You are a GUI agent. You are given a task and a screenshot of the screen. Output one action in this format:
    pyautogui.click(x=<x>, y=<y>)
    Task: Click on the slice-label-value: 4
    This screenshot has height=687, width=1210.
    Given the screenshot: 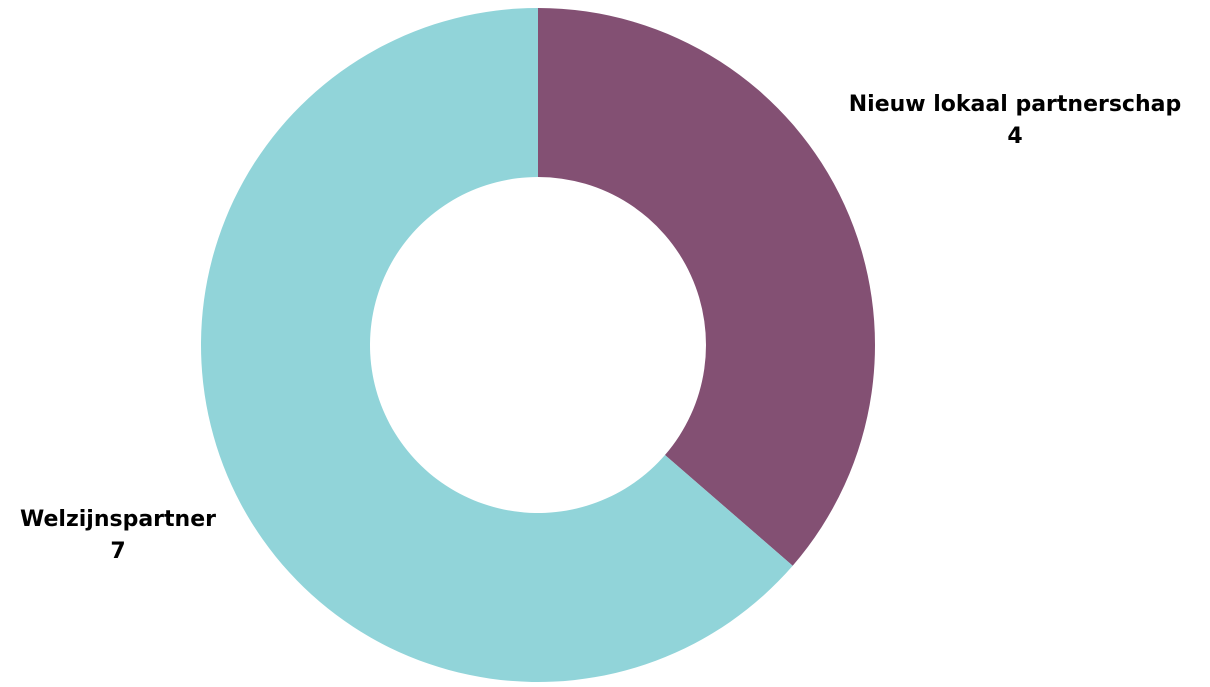 What is the action you would take?
    pyautogui.click(x=1015, y=136)
    